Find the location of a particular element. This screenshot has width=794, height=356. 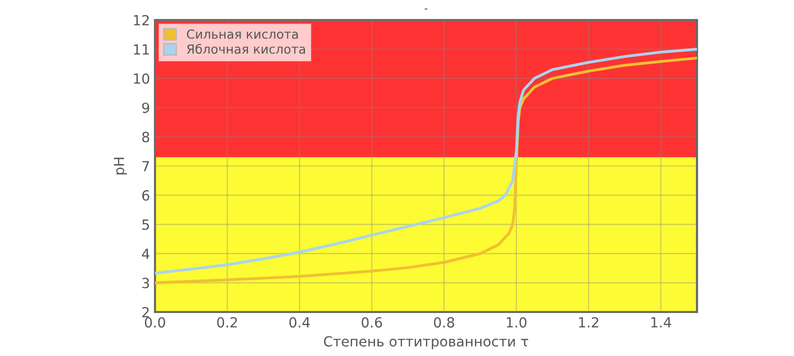

y-tick-label: 9 is located at coordinates (146, 108).